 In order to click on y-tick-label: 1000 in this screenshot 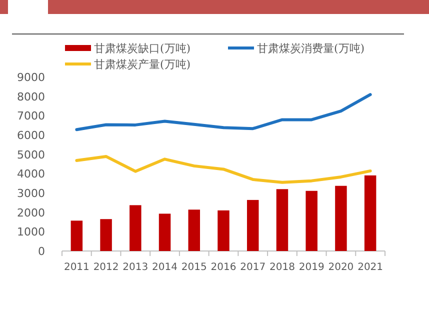, I will do `click(31, 232)`.